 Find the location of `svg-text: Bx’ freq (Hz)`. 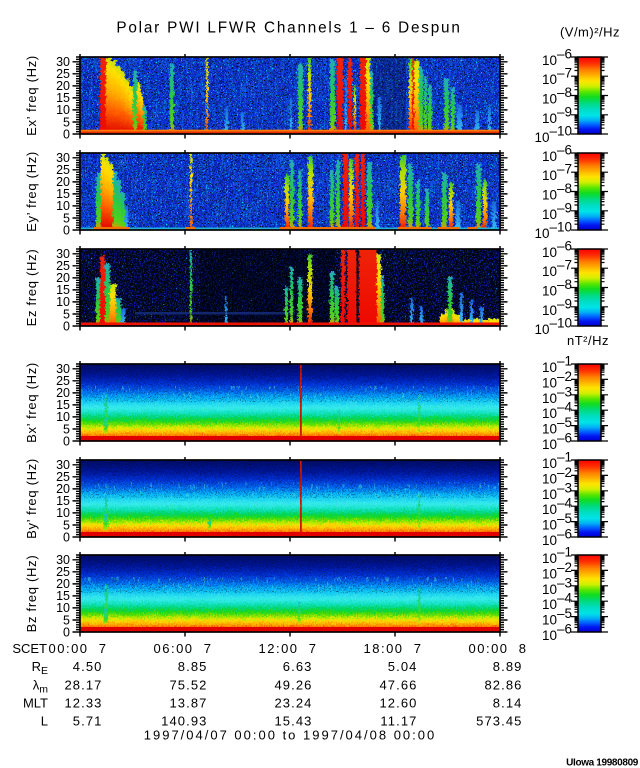

svg-text: Bx’ freq (Hz) is located at coordinates (31, 402).